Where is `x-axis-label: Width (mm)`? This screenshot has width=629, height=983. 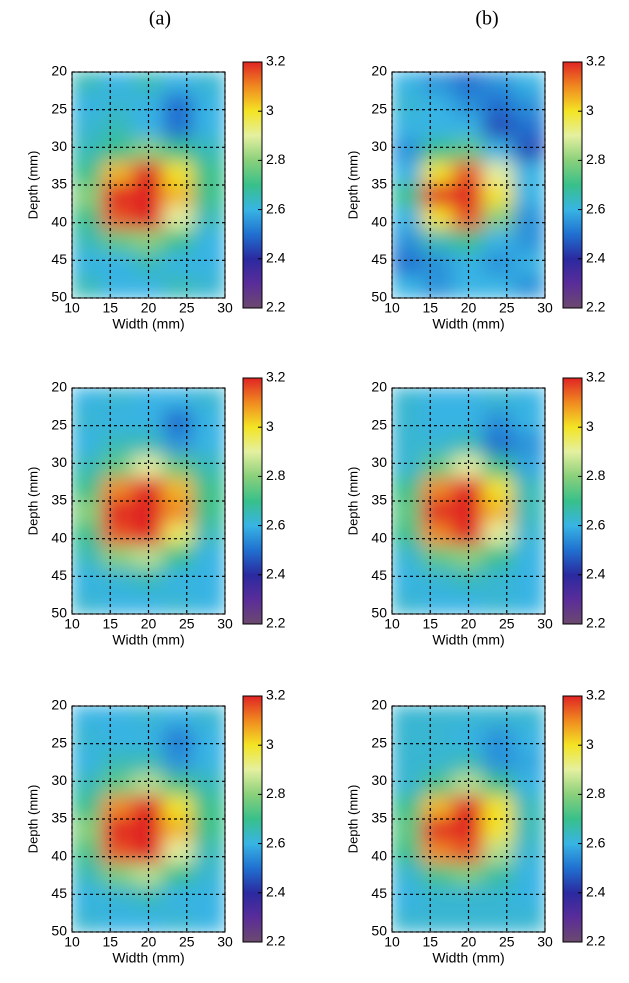
x-axis-label: Width (mm) is located at coordinates (468, 640).